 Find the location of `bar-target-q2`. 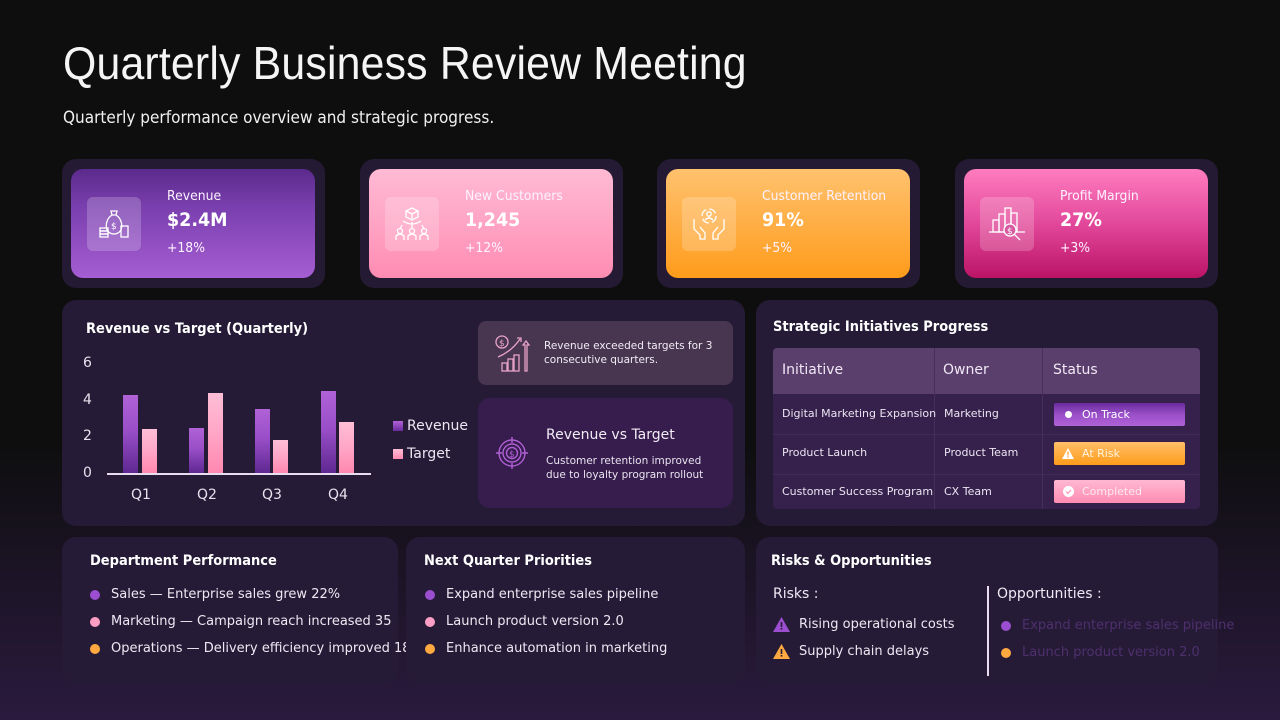

bar-target-q2 is located at coordinates (215, 433).